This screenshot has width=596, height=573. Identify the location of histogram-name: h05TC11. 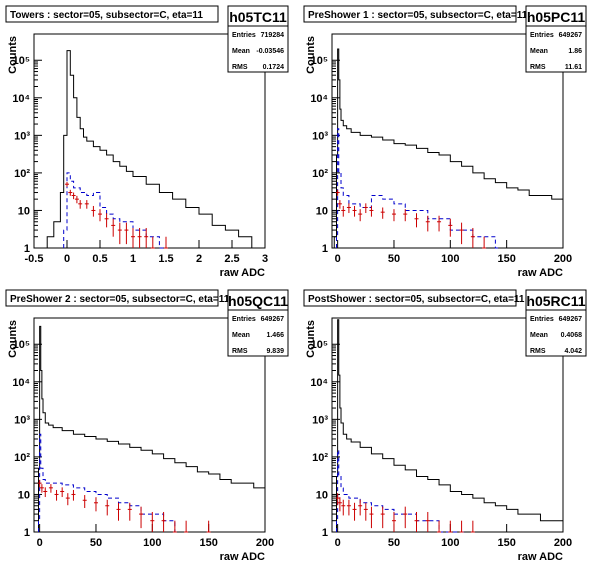
(258, 17).